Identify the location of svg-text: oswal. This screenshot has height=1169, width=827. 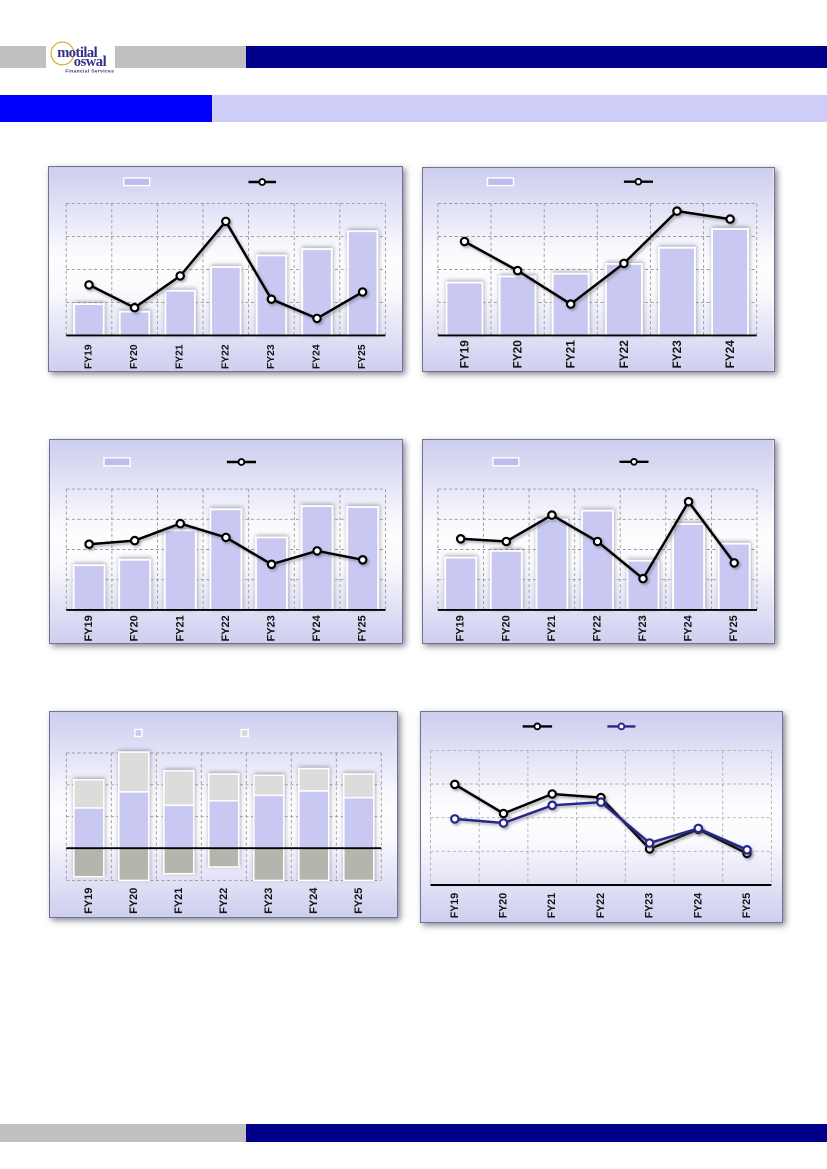
(90, 62).